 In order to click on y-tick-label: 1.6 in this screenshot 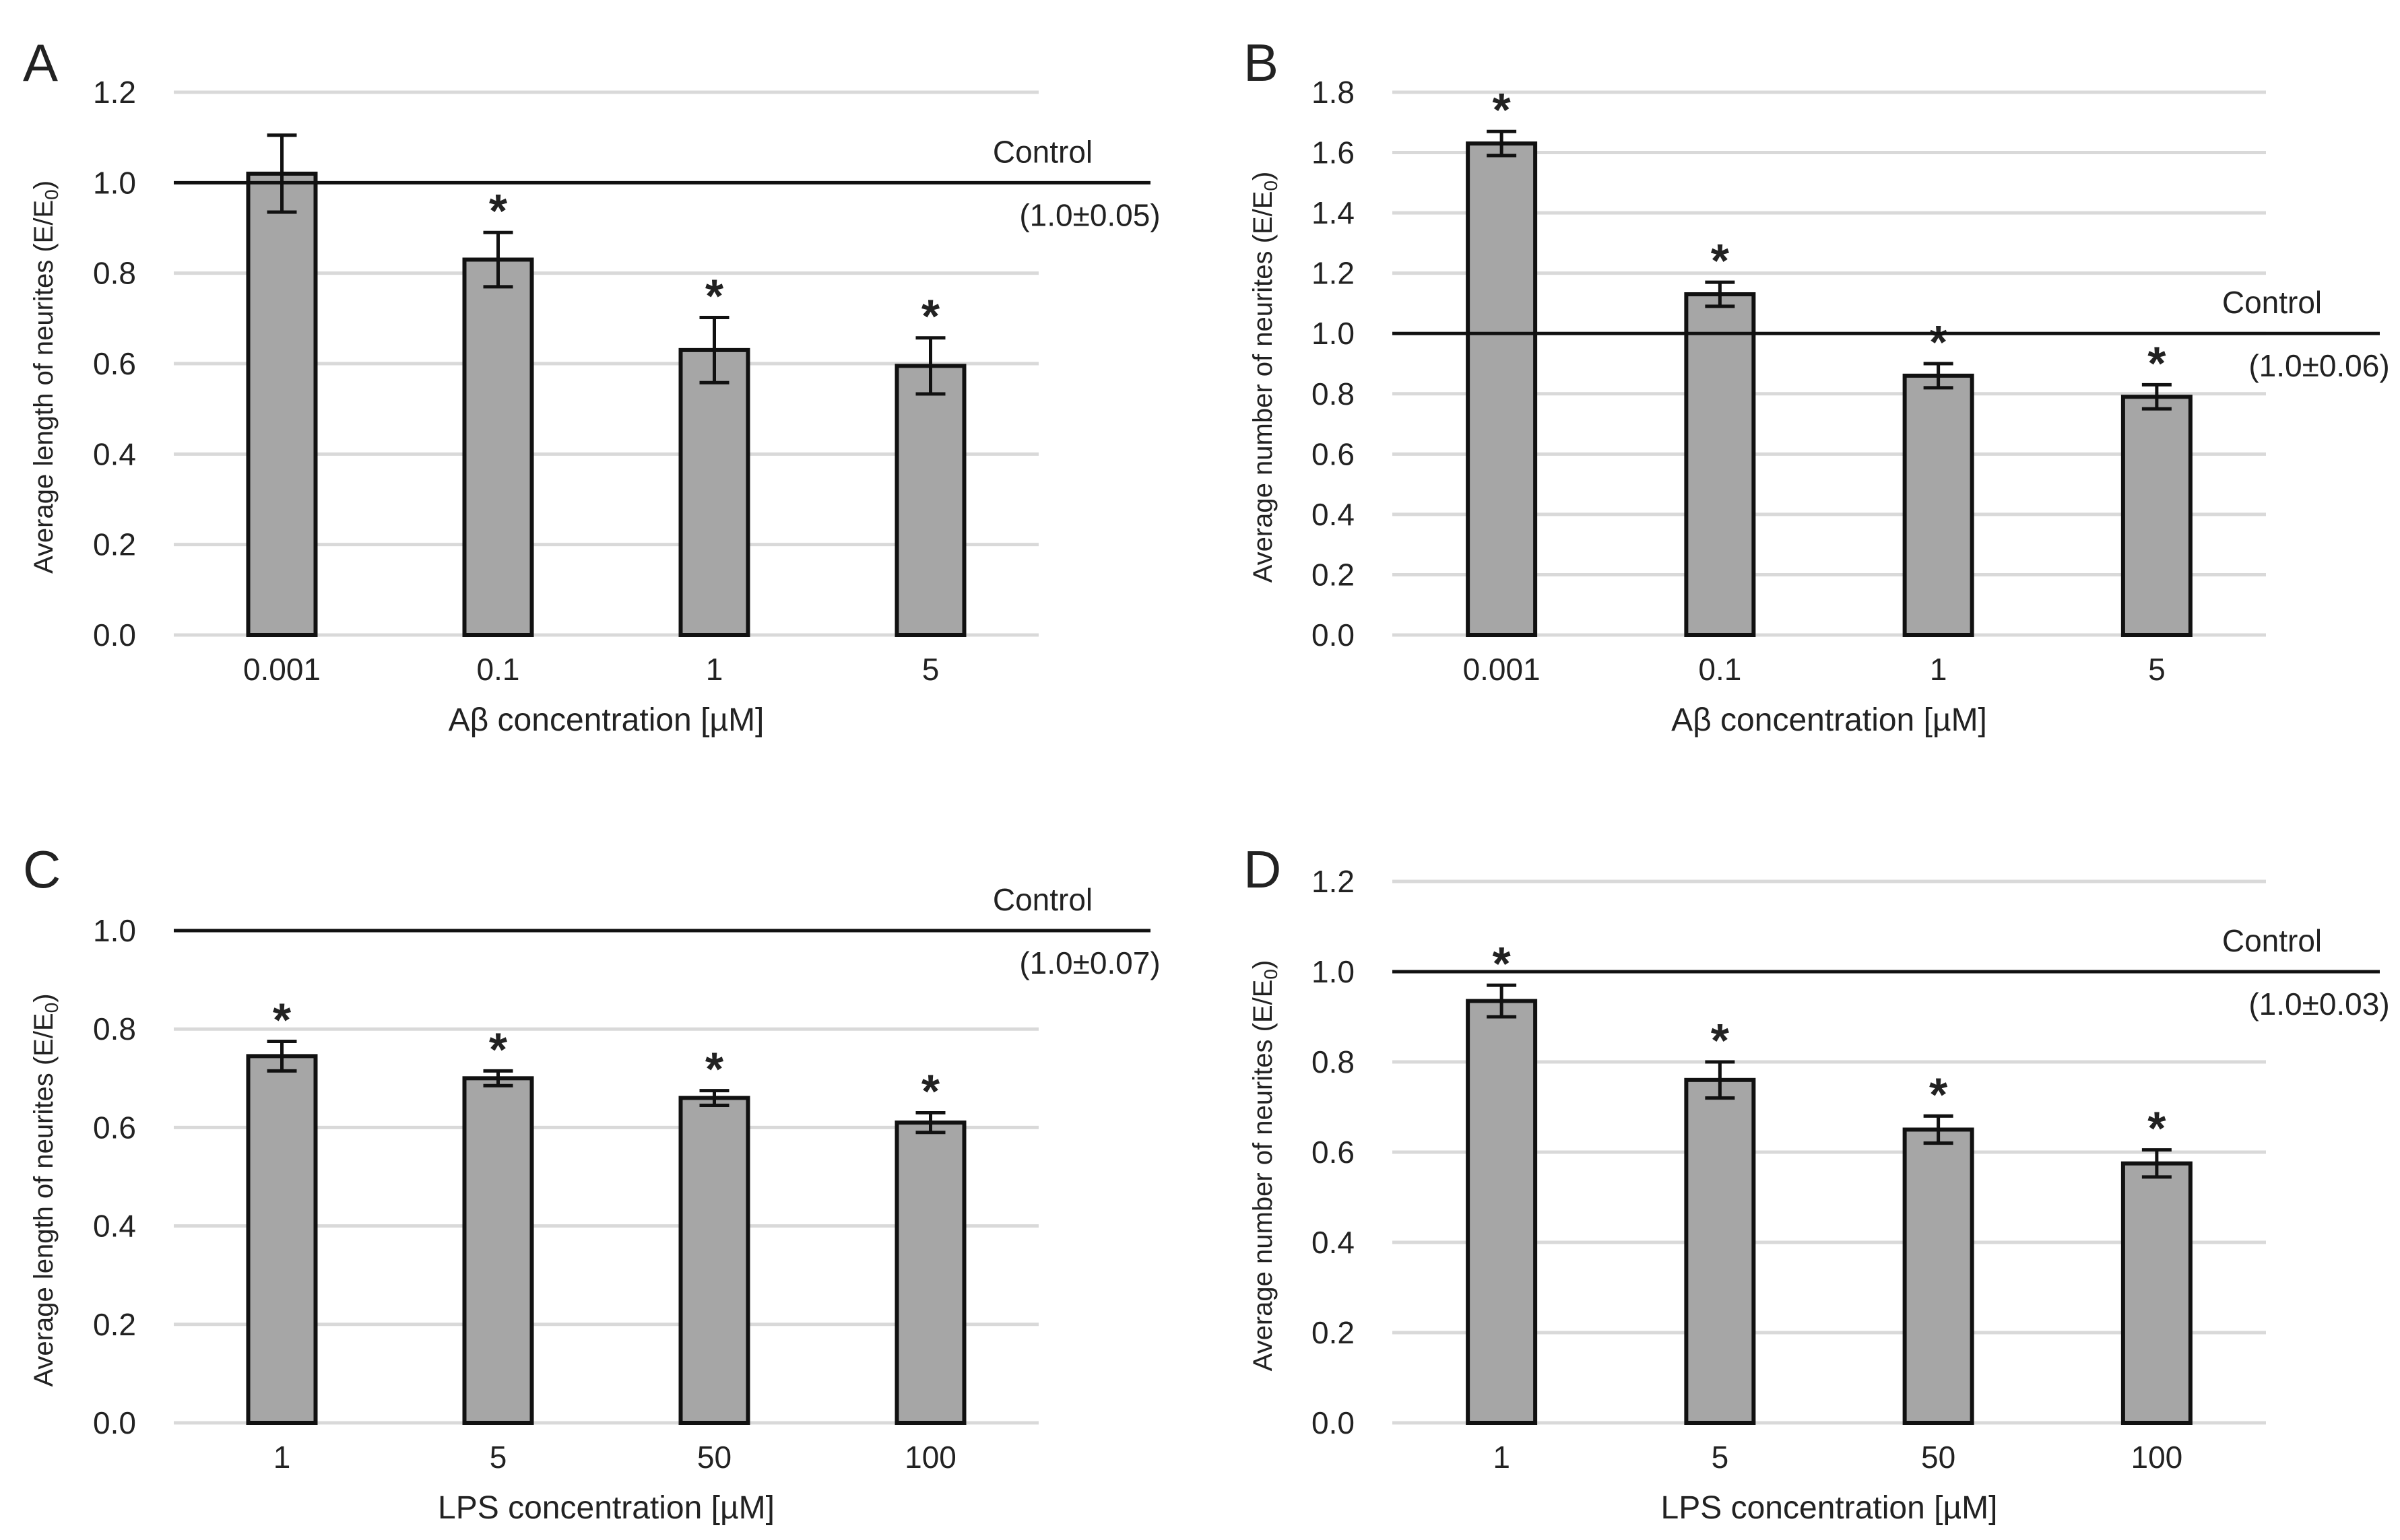, I will do `click(1333, 152)`.